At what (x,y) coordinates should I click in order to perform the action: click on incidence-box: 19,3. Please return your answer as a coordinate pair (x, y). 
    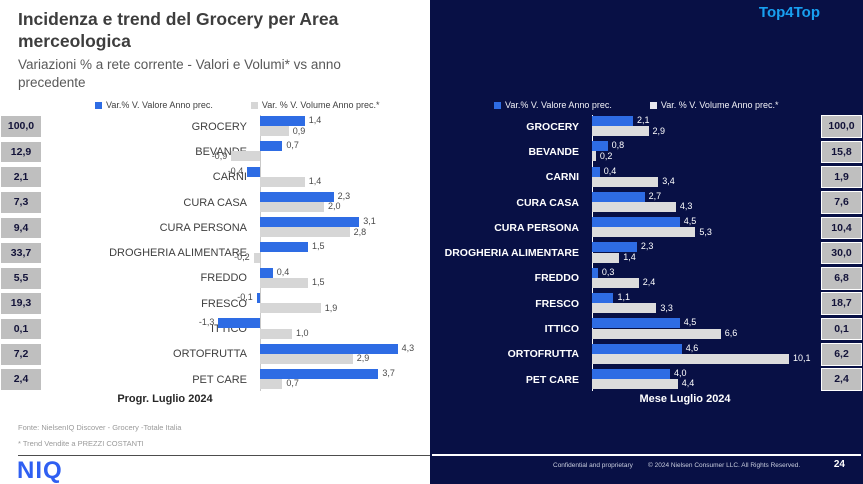
    Looking at the image, I should click on (21, 303).